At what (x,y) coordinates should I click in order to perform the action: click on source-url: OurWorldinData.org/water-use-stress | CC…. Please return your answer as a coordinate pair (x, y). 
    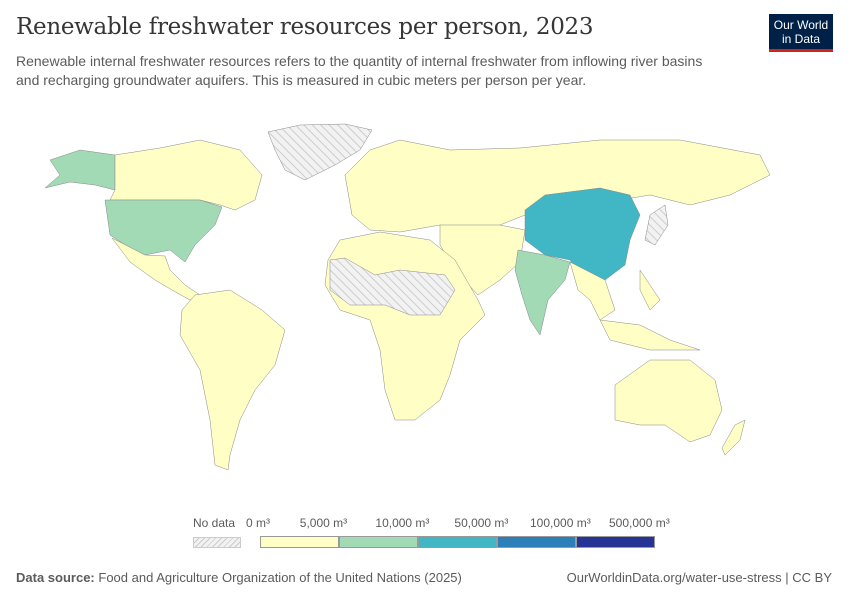
    Looking at the image, I should click on (699, 577).